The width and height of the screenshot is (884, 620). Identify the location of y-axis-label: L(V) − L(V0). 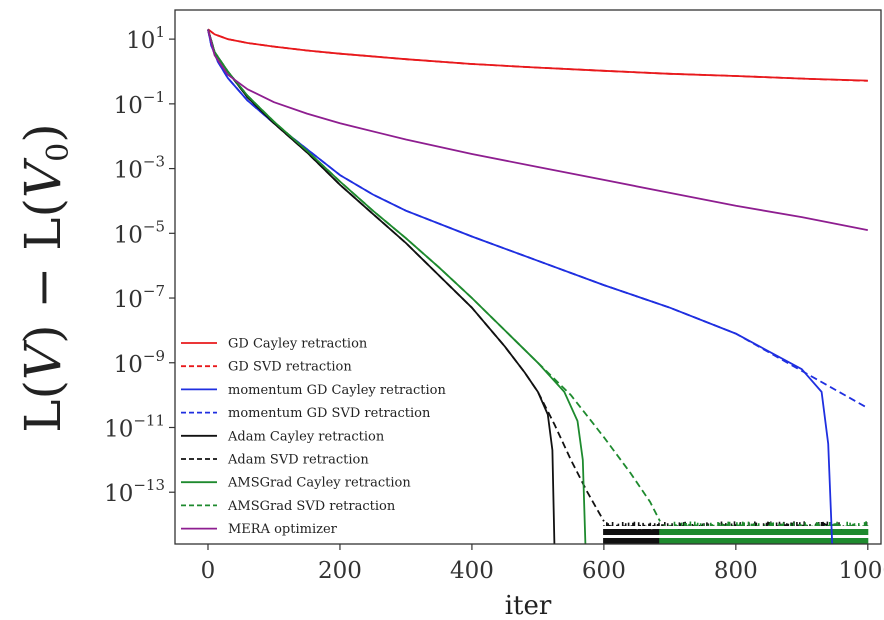
(45, 277).